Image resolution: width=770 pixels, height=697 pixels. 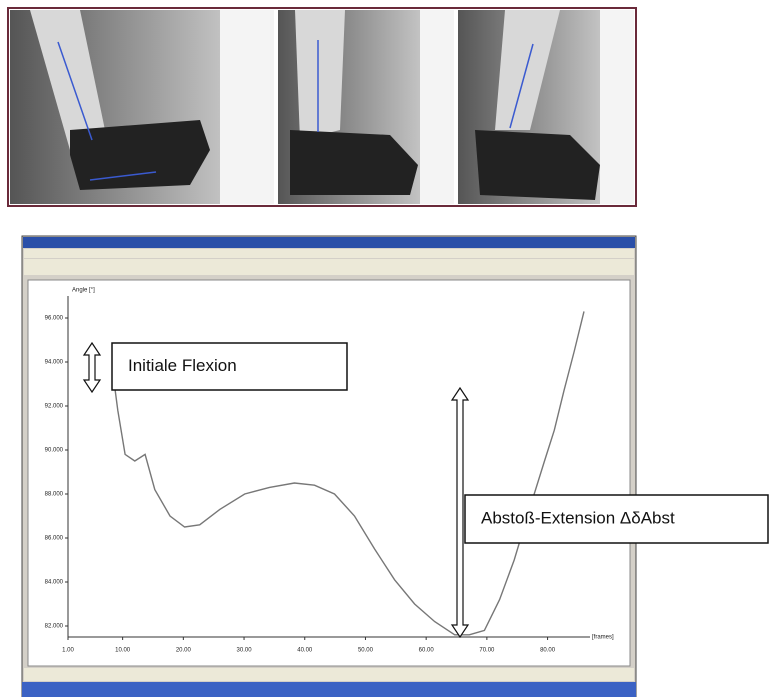 What do you see at coordinates (182, 365) in the screenshot?
I see `annotation: Initiale Flexion` at bounding box center [182, 365].